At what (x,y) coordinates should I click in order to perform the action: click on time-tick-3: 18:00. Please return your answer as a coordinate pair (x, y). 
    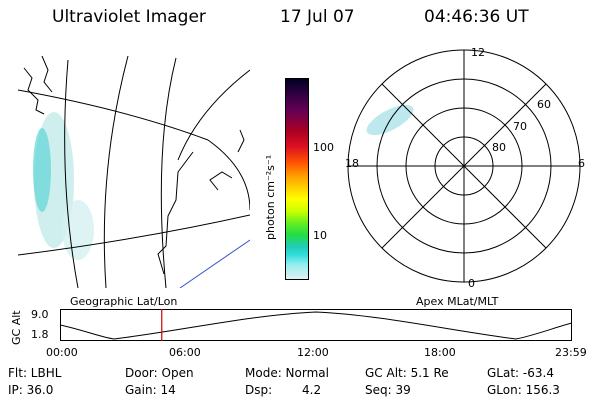
    Looking at the image, I should click on (440, 352).